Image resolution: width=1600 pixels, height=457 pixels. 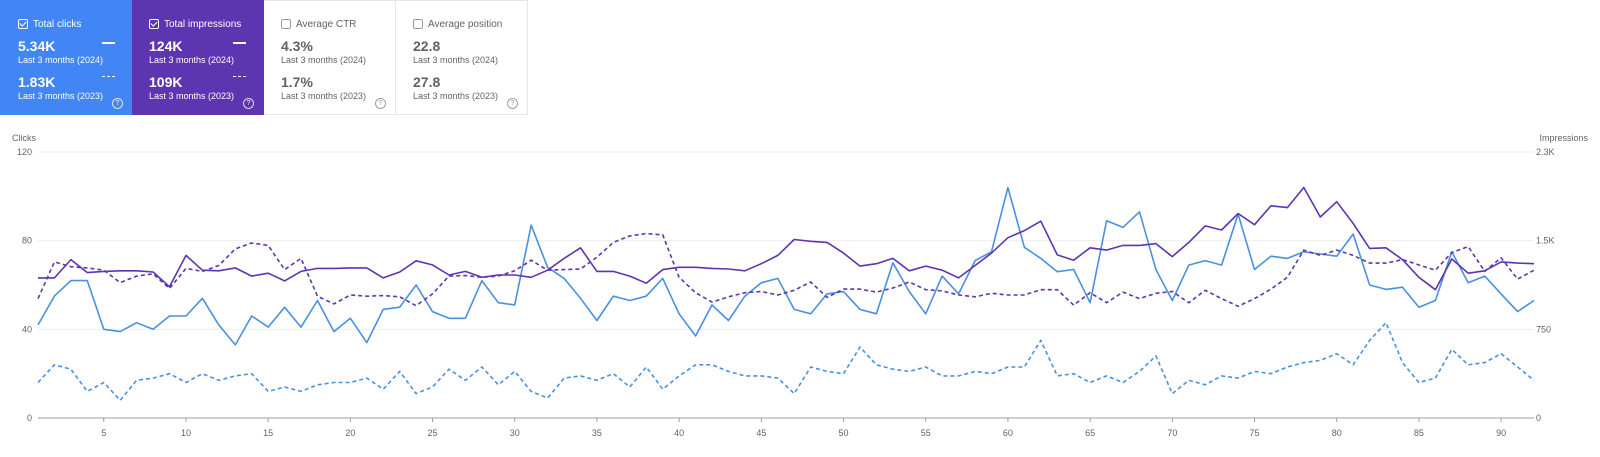 What do you see at coordinates (57, 24) in the screenshot?
I see `metric-label: Total clicks` at bounding box center [57, 24].